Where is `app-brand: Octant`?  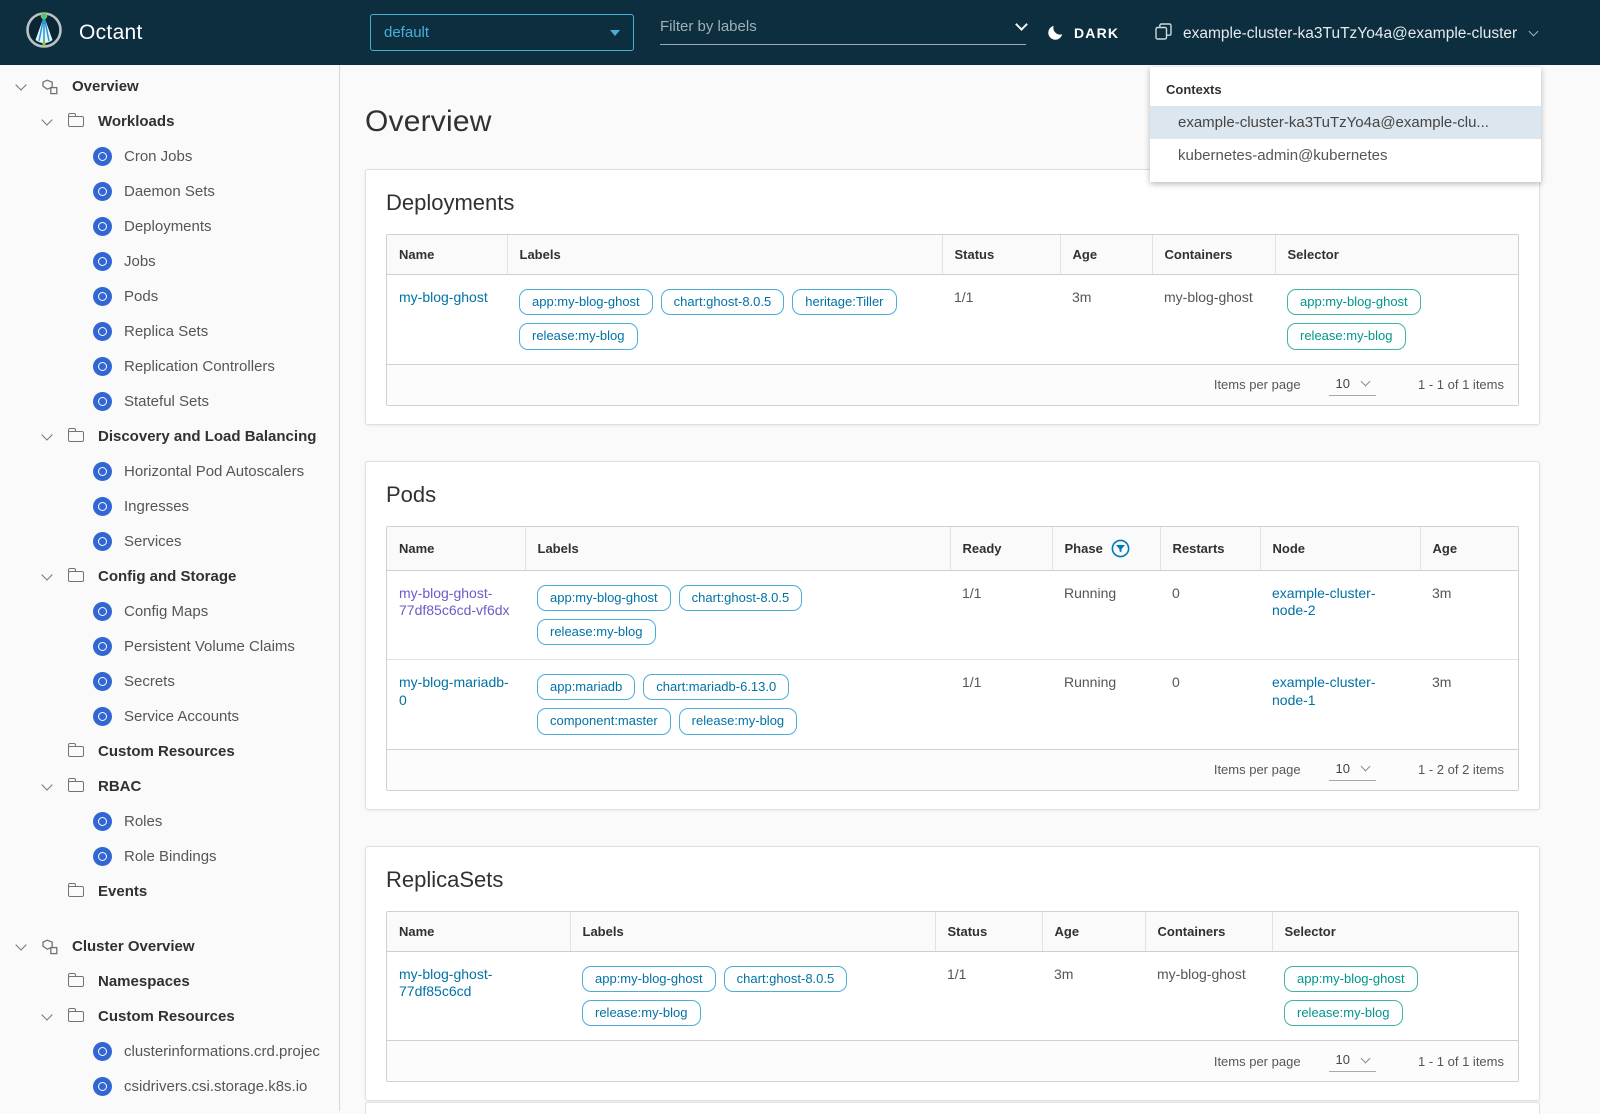 app-brand: Octant is located at coordinates (83, 32).